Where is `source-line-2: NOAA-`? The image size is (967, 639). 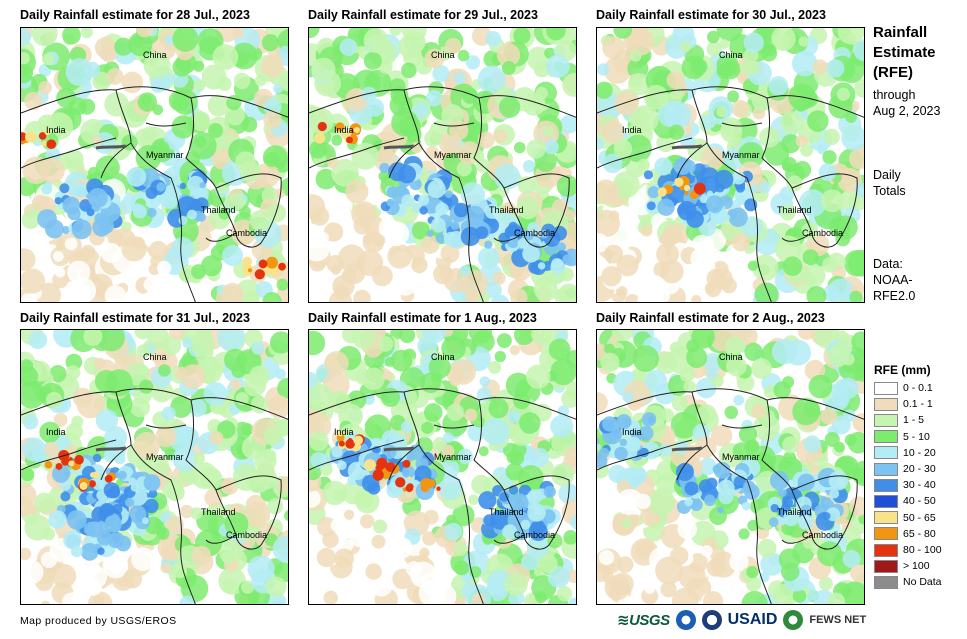
source-line-2: NOAA- is located at coordinates (893, 280).